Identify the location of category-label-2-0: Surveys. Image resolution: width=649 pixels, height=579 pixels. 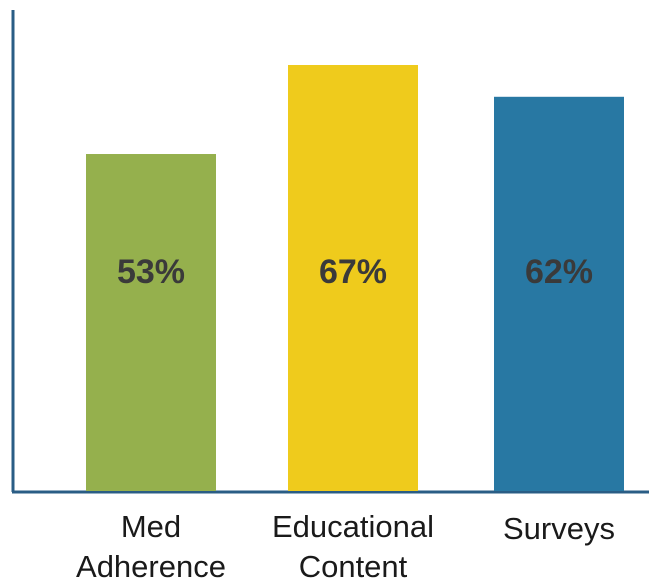
(559, 528).